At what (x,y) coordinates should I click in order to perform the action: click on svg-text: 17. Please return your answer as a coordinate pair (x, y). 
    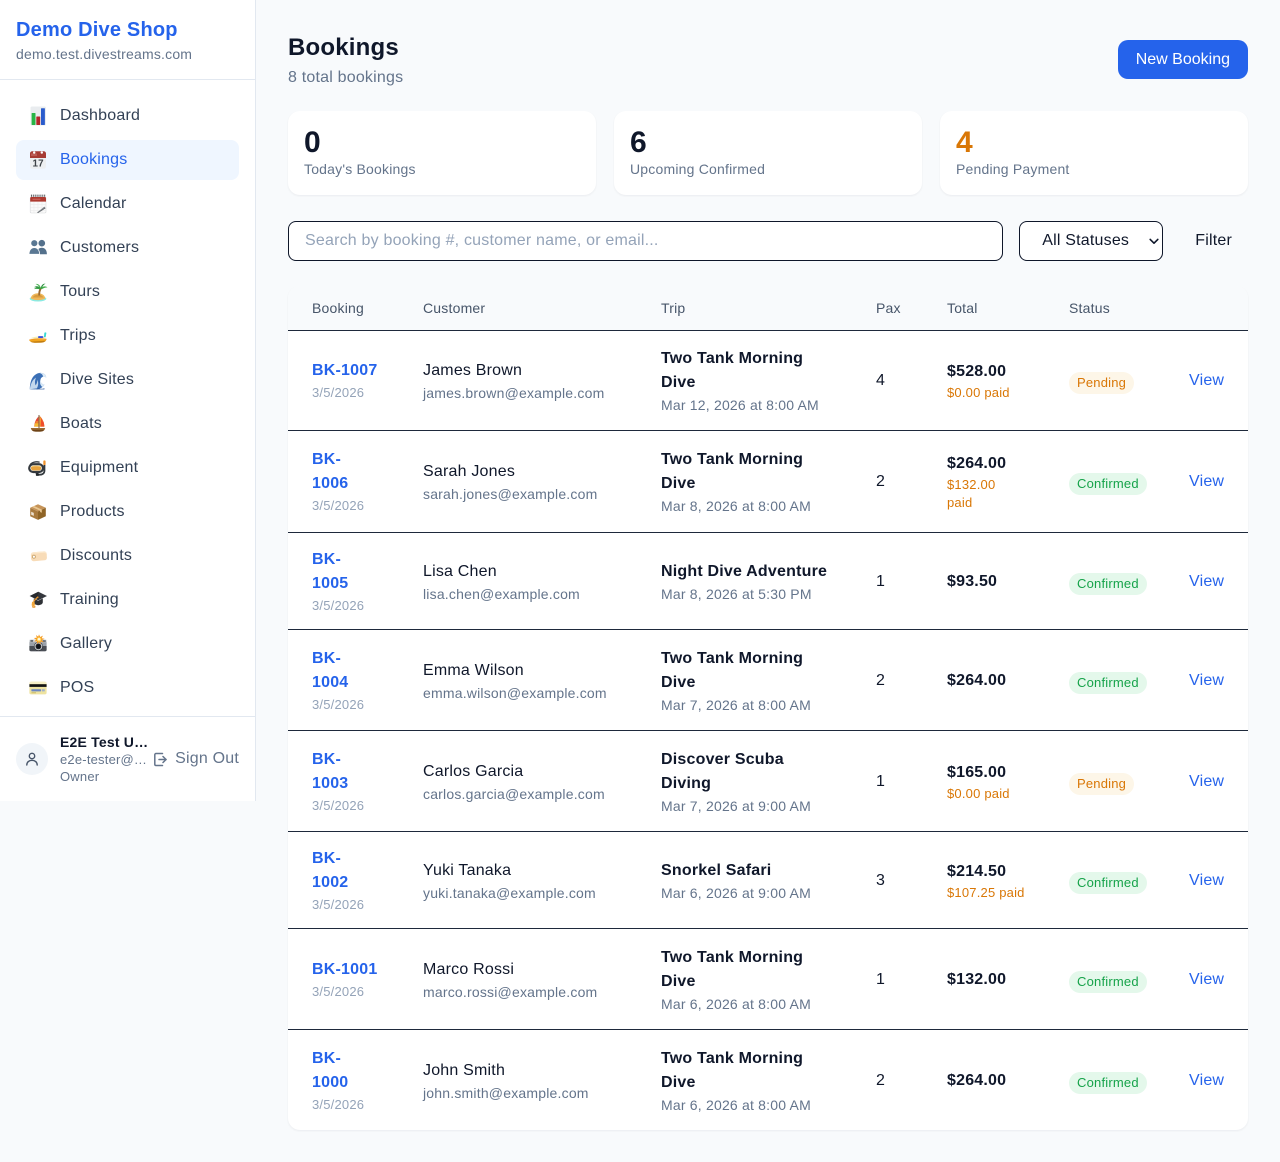
    Looking at the image, I should click on (38, 163).